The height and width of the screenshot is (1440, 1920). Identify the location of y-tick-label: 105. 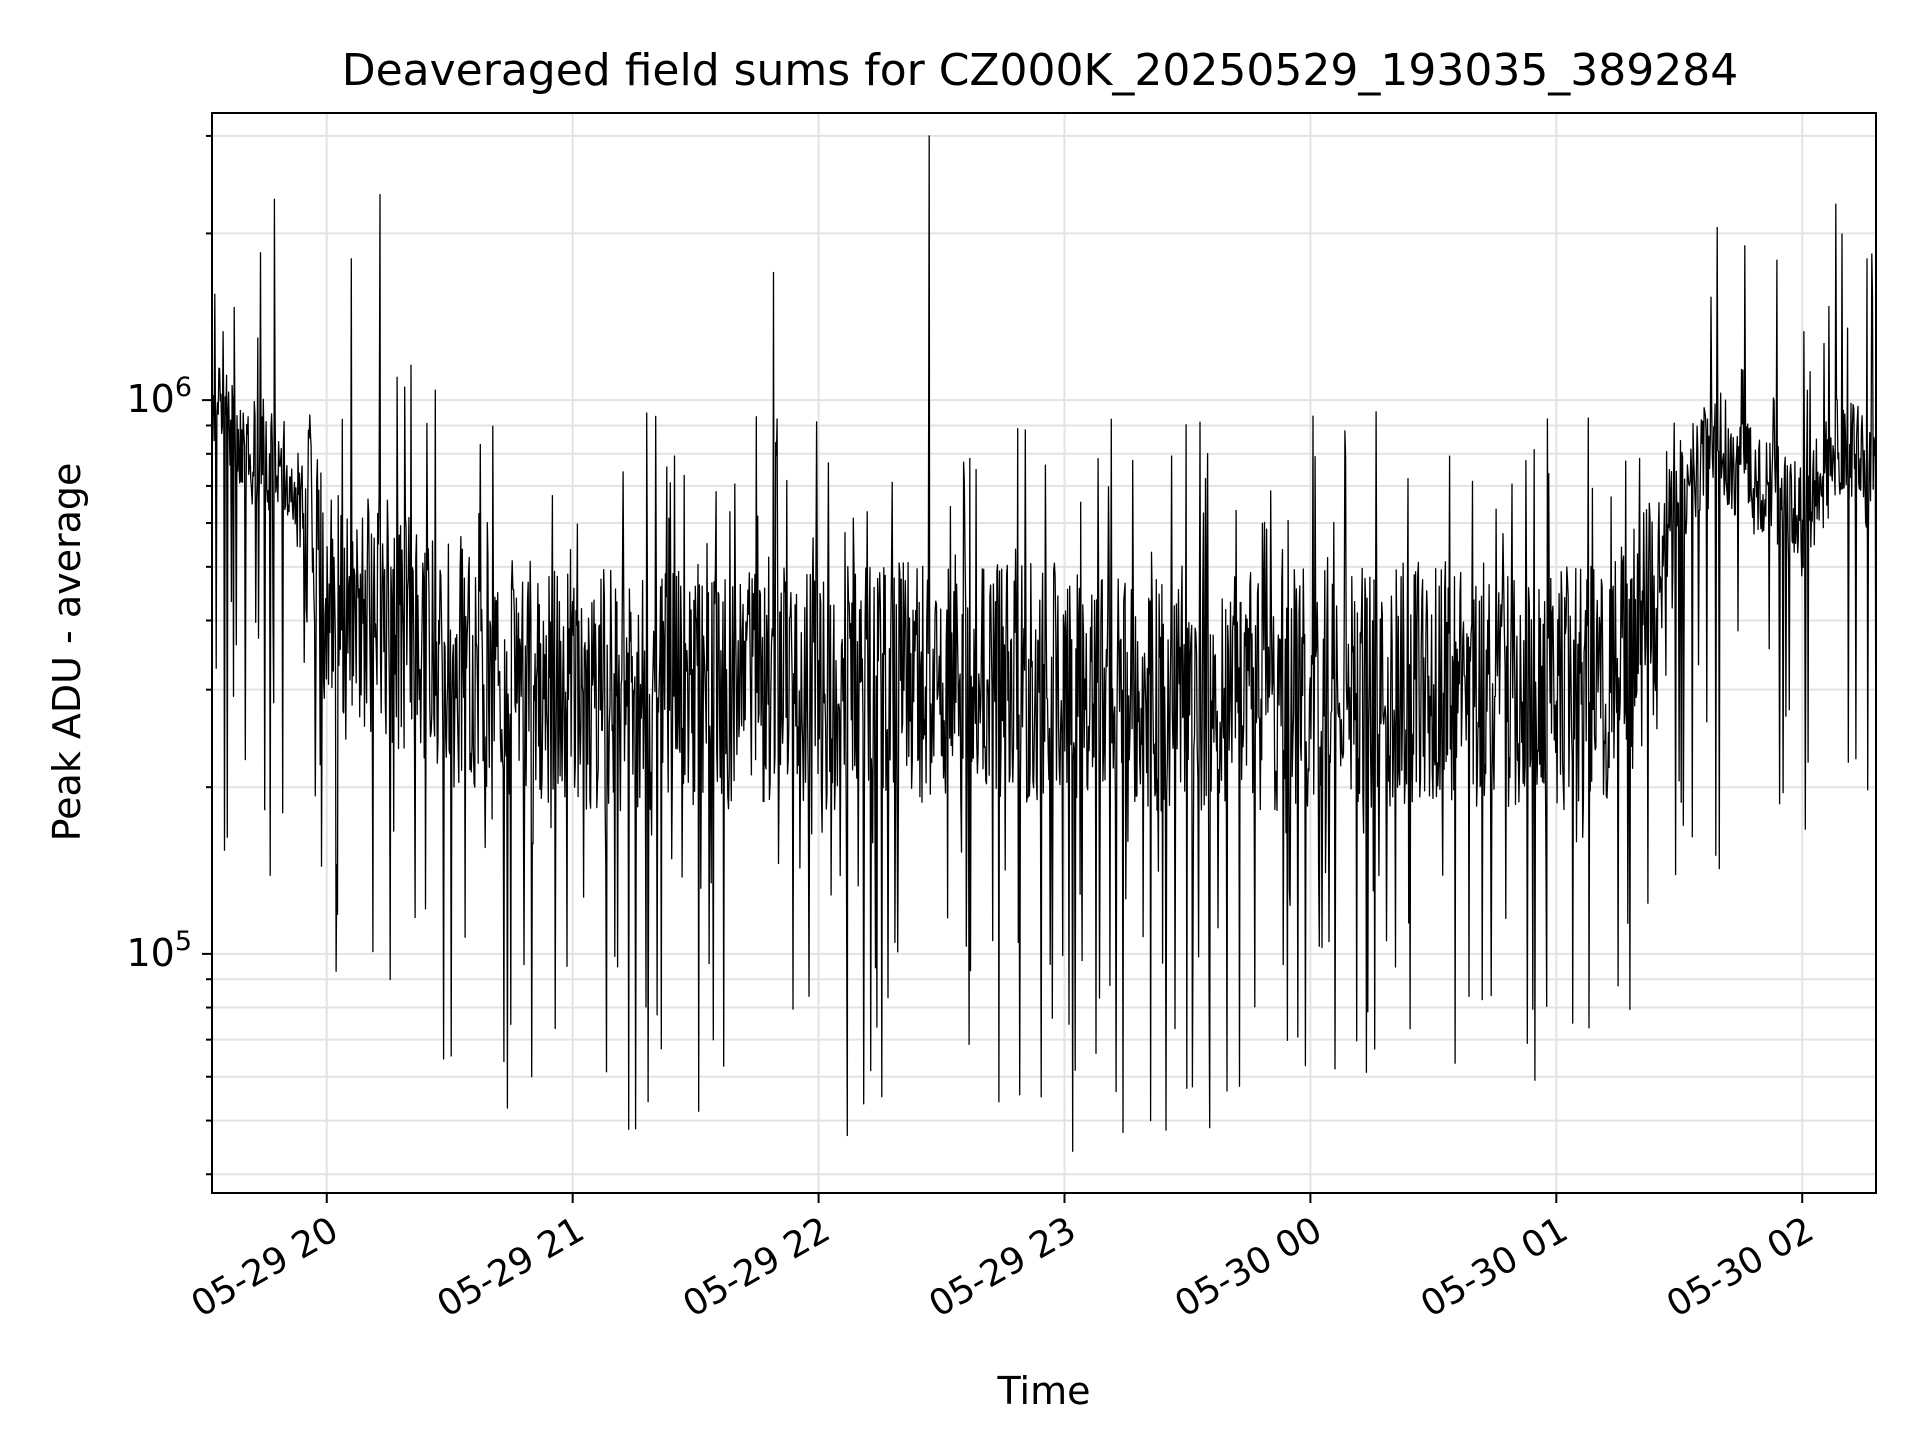
(159, 950).